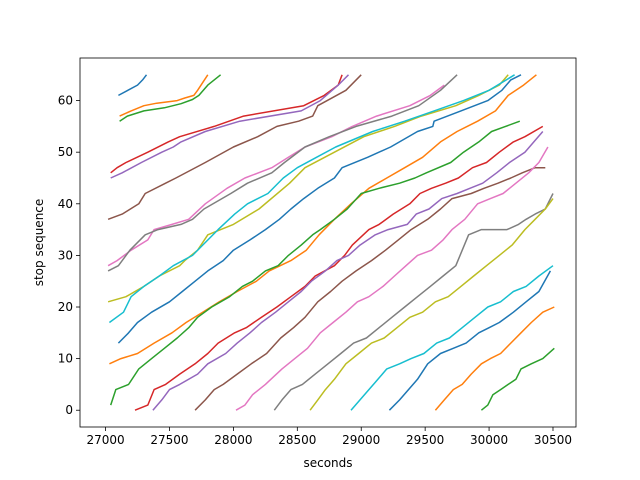  I want to click on x-tick-label: 28000, so click(233, 440).